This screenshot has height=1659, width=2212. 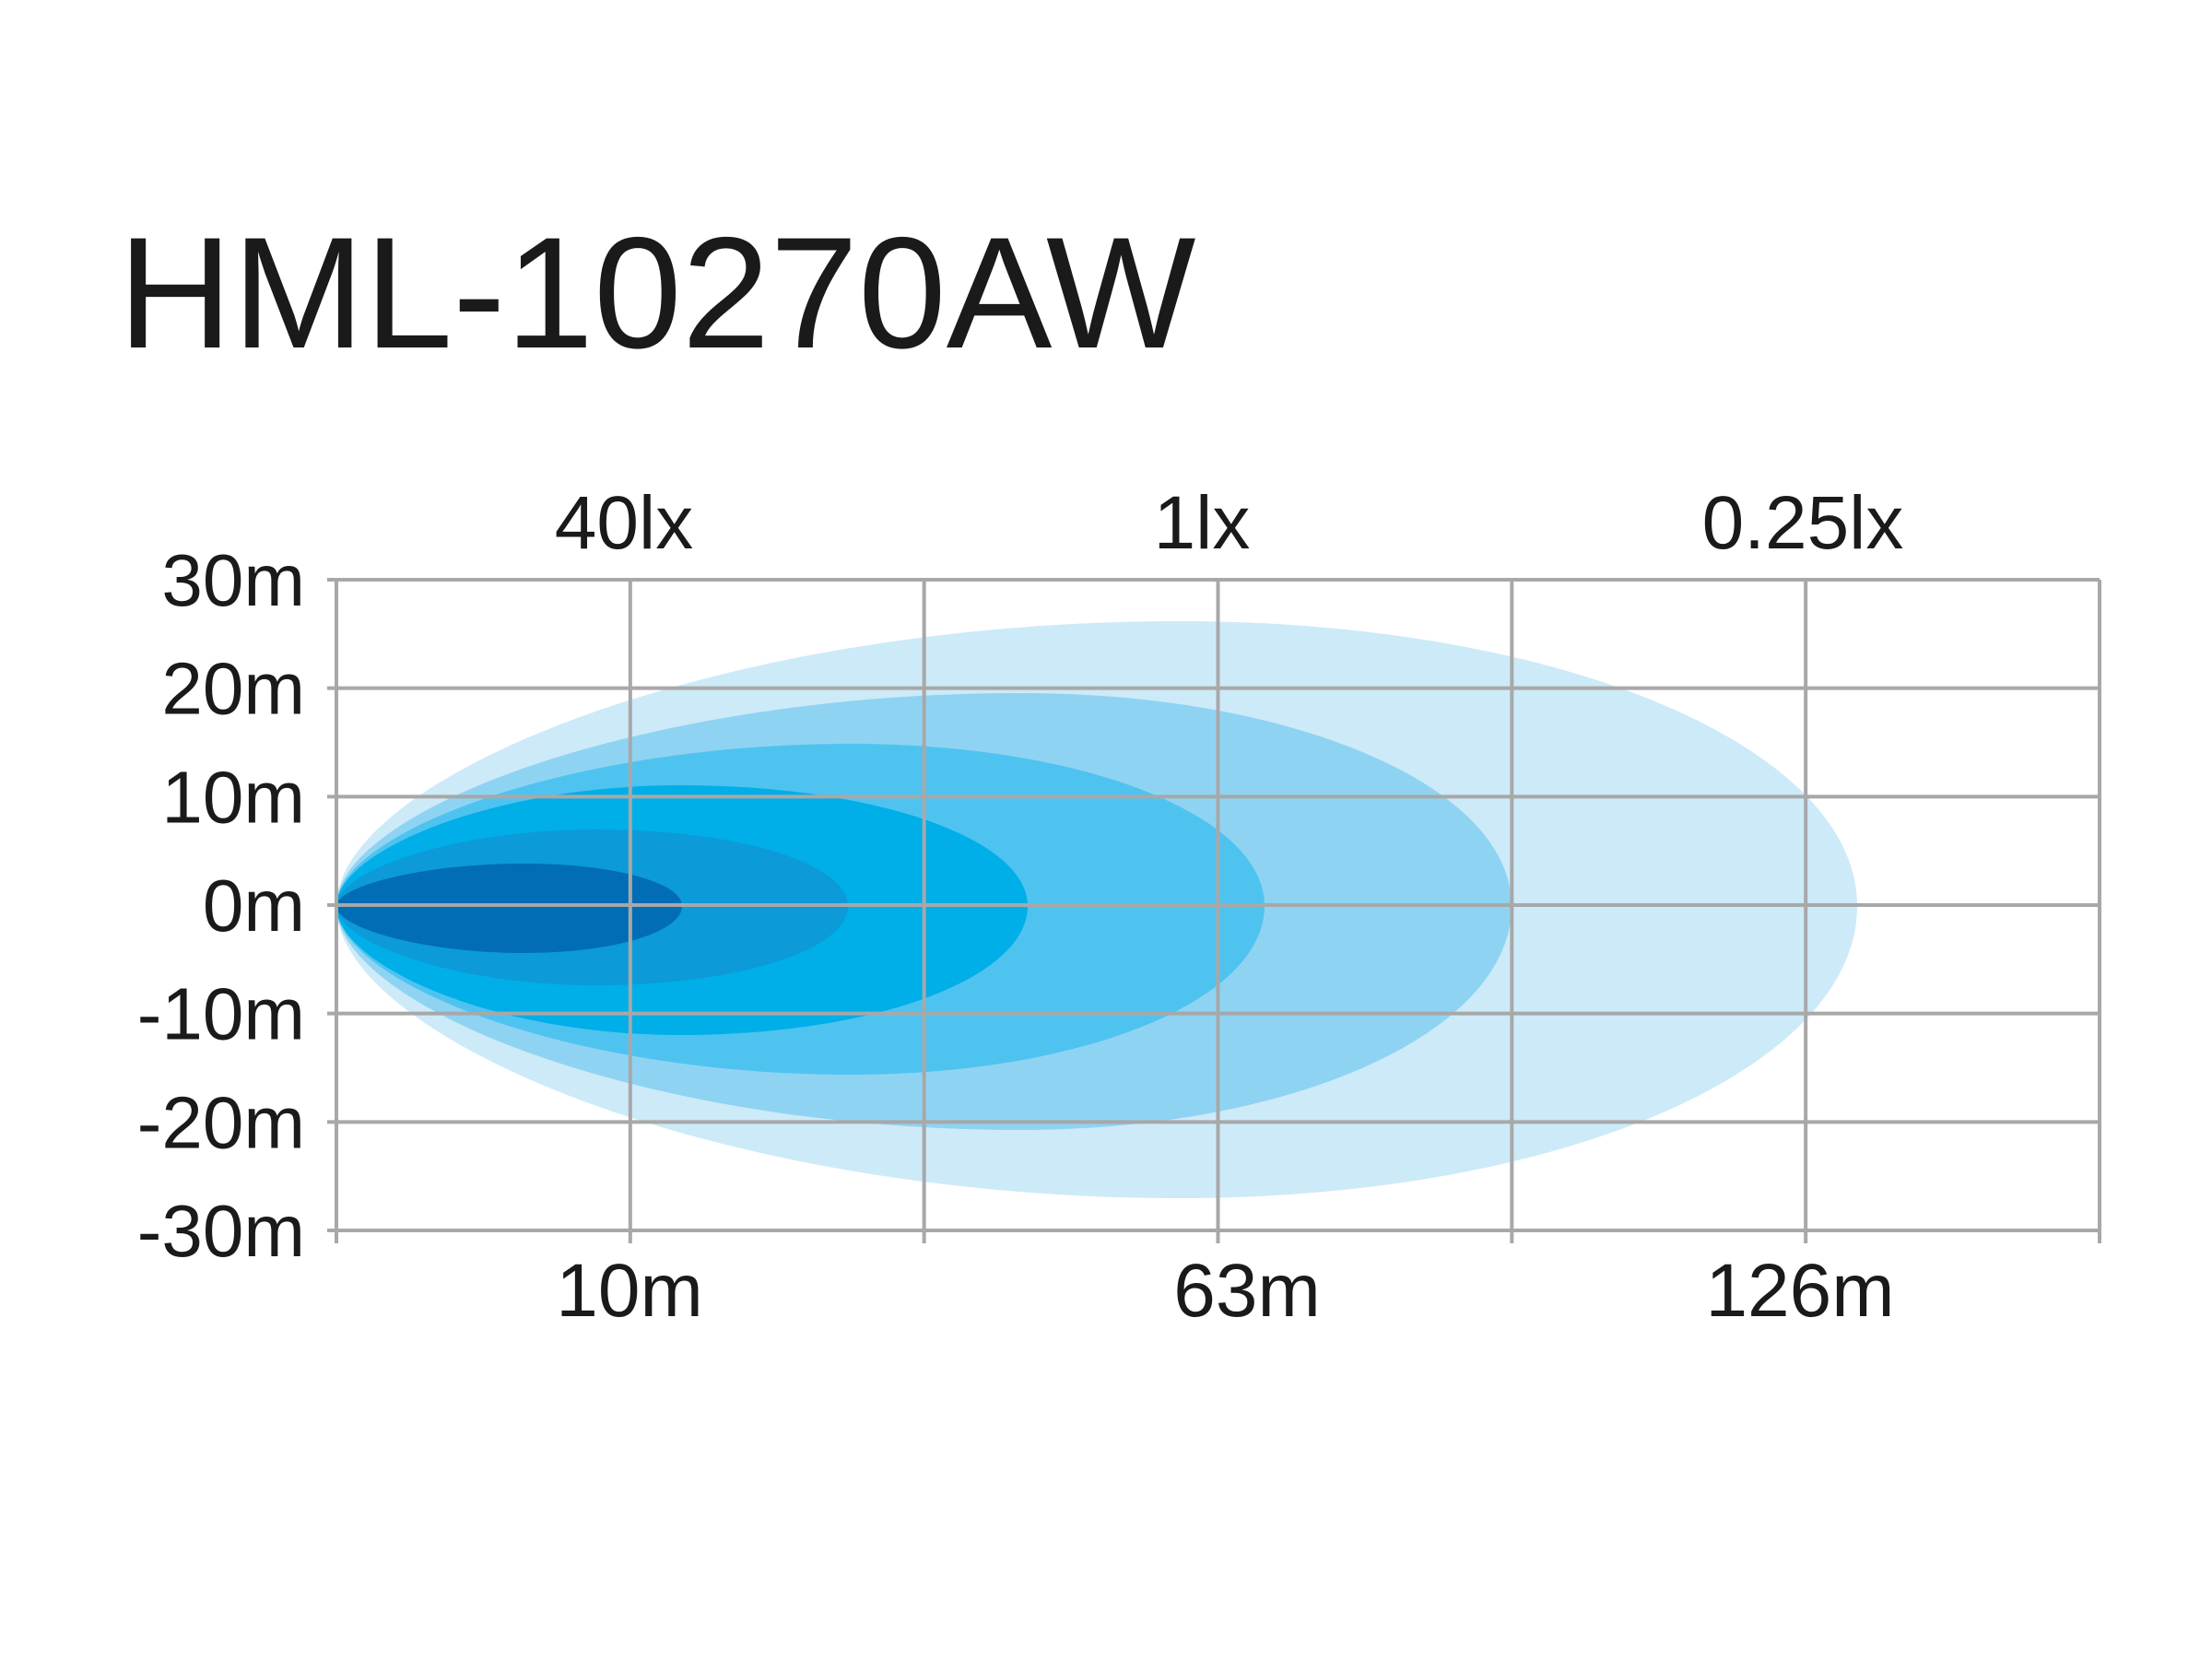 What do you see at coordinates (1247, 1291) in the screenshot?
I see `distance-label: 63m` at bounding box center [1247, 1291].